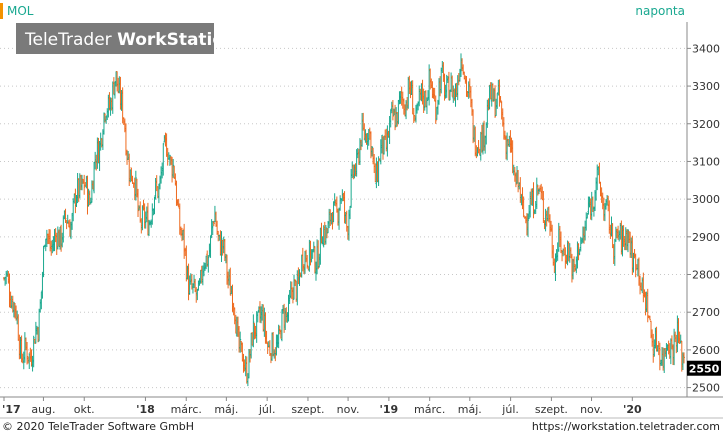  What do you see at coordinates (706, 350) in the screenshot?
I see `y-tick-label: 2600` at bounding box center [706, 350].